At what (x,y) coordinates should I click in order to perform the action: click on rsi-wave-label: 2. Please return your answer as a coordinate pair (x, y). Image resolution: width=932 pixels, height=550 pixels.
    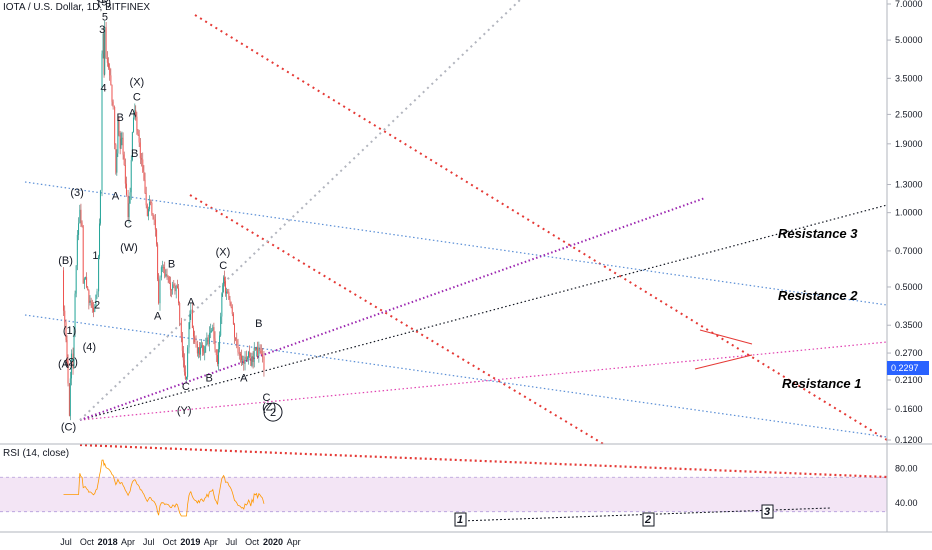
    Looking at the image, I should click on (647, 520).